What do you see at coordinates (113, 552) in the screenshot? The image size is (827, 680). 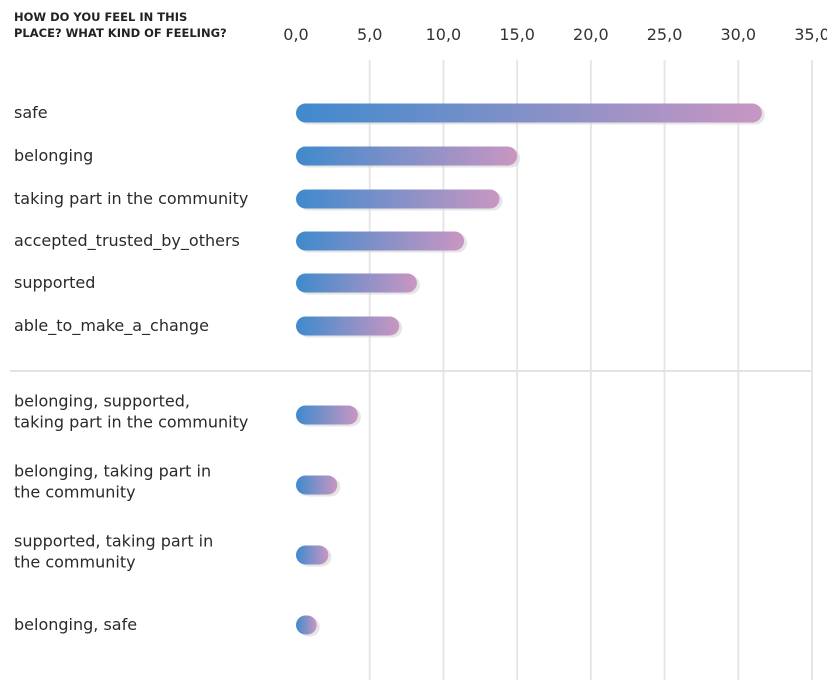 I see `category-label: supported, taking part in the community` at bounding box center [113, 552].